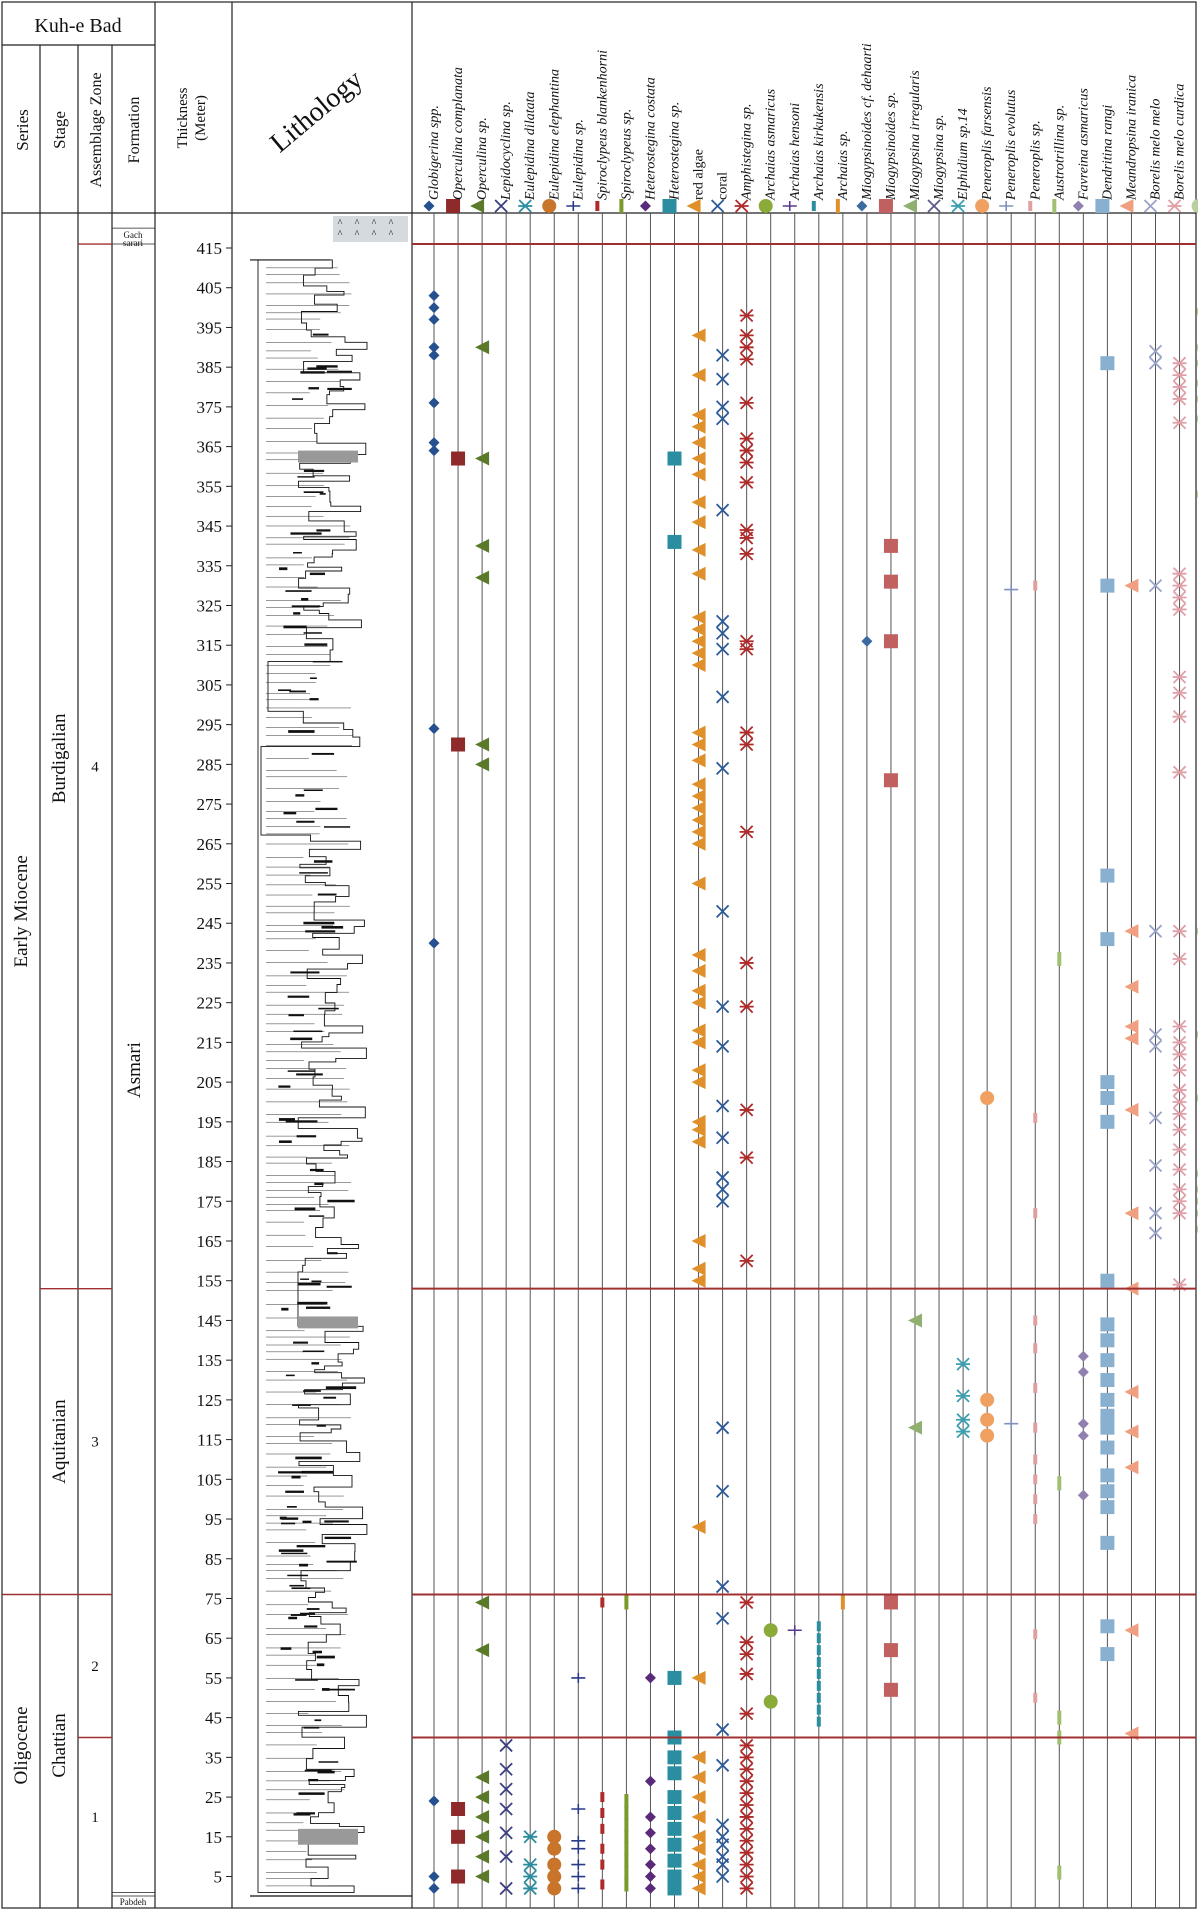 The width and height of the screenshot is (1198, 1910). Describe the element at coordinates (1180, 142) in the screenshot. I see `taxon-label: Borelis melo curdica` at that location.